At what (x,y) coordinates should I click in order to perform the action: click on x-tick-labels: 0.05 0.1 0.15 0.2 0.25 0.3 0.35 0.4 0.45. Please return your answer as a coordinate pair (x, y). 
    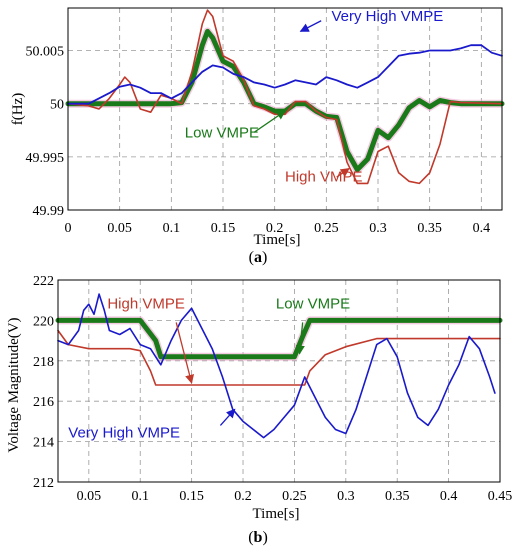
    Looking at the image, I should click on (295, 496).